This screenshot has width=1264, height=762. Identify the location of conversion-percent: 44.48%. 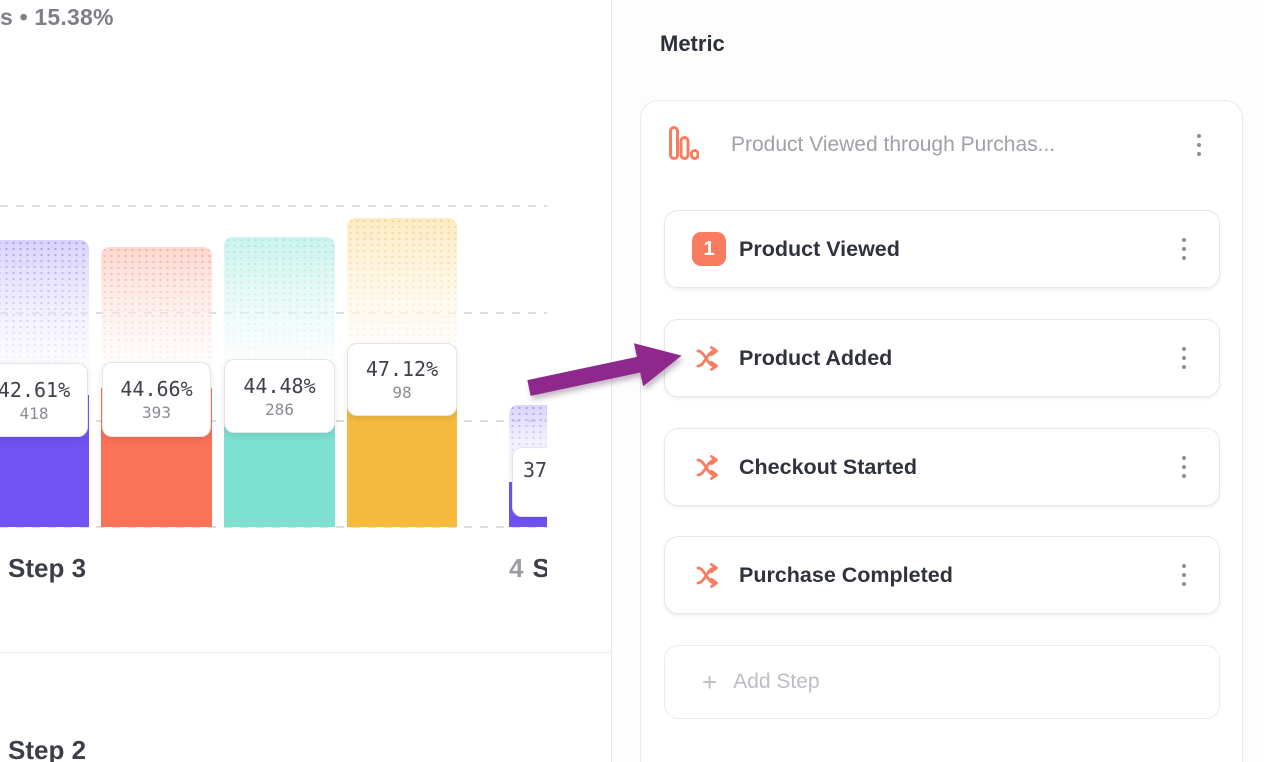
(279, 385).